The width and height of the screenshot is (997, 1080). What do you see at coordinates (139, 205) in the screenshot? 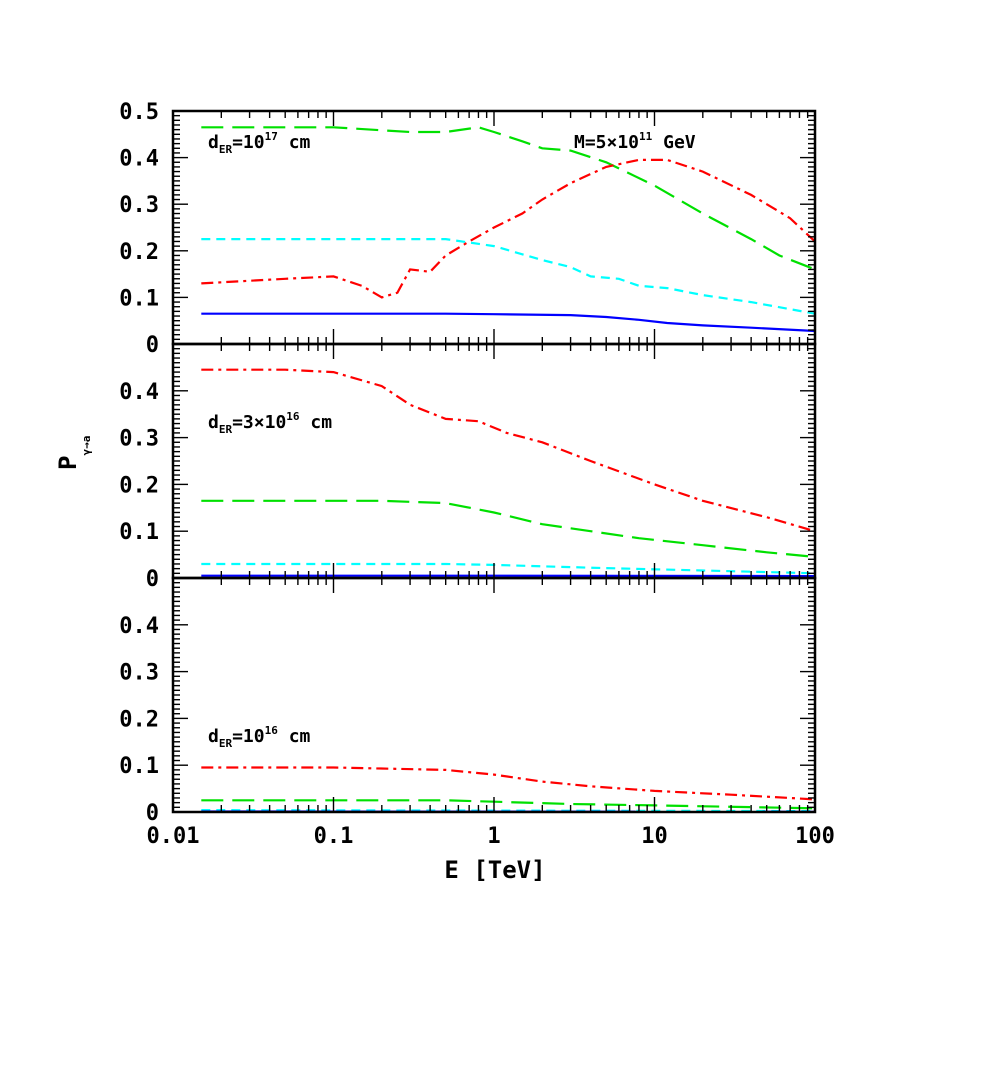
I see `panel-1-y-tick-label: 0.3` at bounding box center [139, 205].